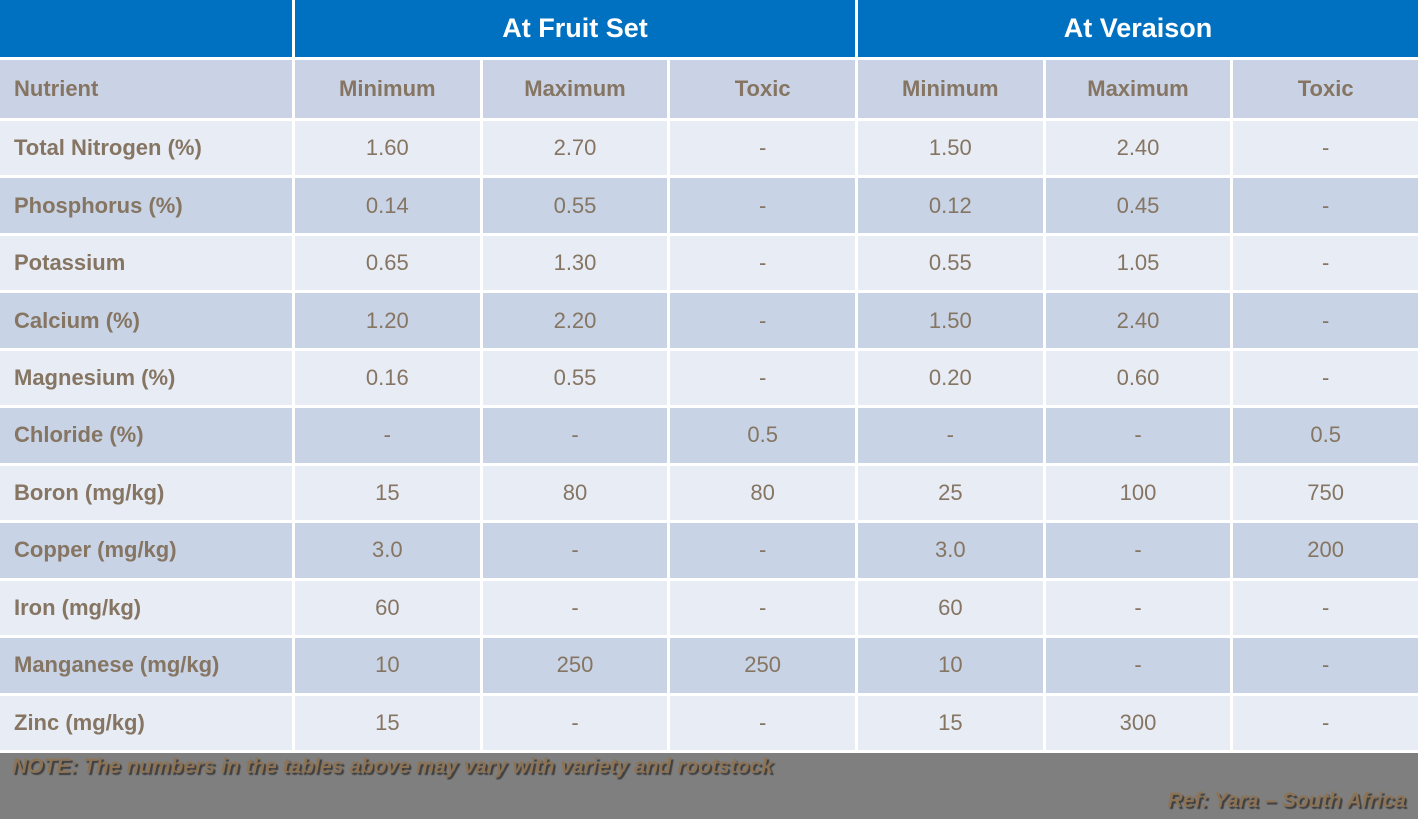 The image size is (1418, 822). I want to click on value-cell: 750, so click(1325, 493).